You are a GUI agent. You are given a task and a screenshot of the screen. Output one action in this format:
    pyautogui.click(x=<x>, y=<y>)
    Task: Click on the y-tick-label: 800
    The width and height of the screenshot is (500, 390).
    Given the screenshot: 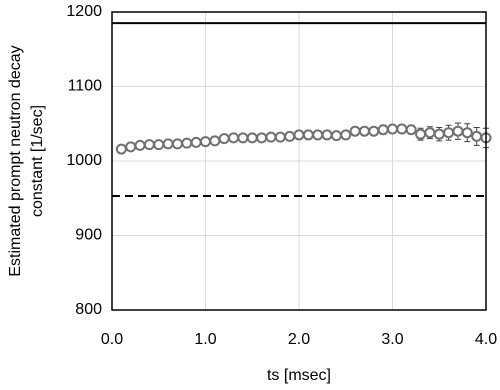 What is the action you would take?
    pyautogui.click(x=88, y=309)
    